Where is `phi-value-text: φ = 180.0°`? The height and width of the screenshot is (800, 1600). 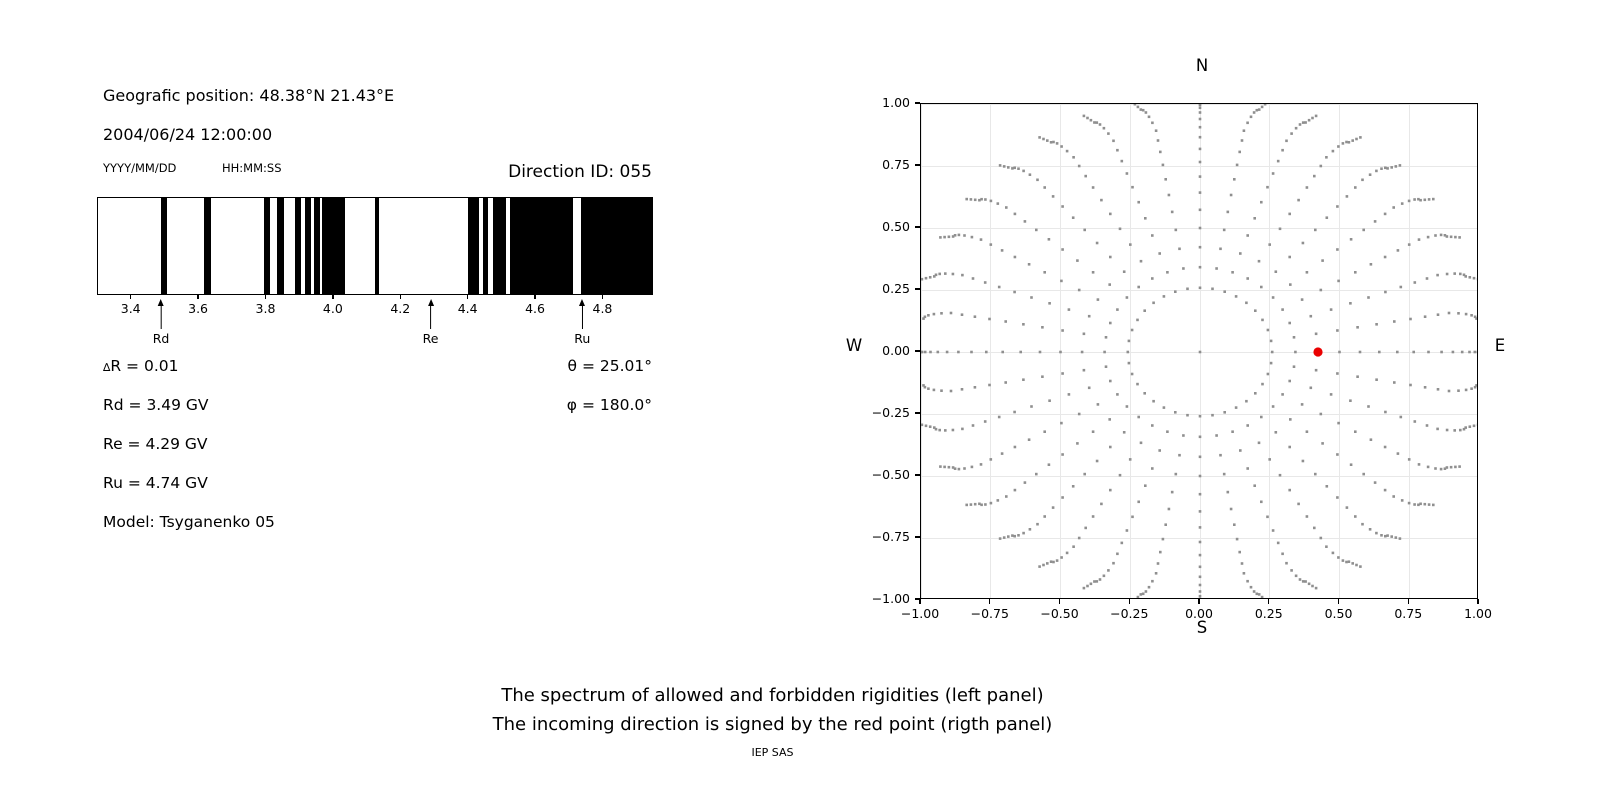 phi-value-text: φ = 180.0° is located at coordinates (609, 405).